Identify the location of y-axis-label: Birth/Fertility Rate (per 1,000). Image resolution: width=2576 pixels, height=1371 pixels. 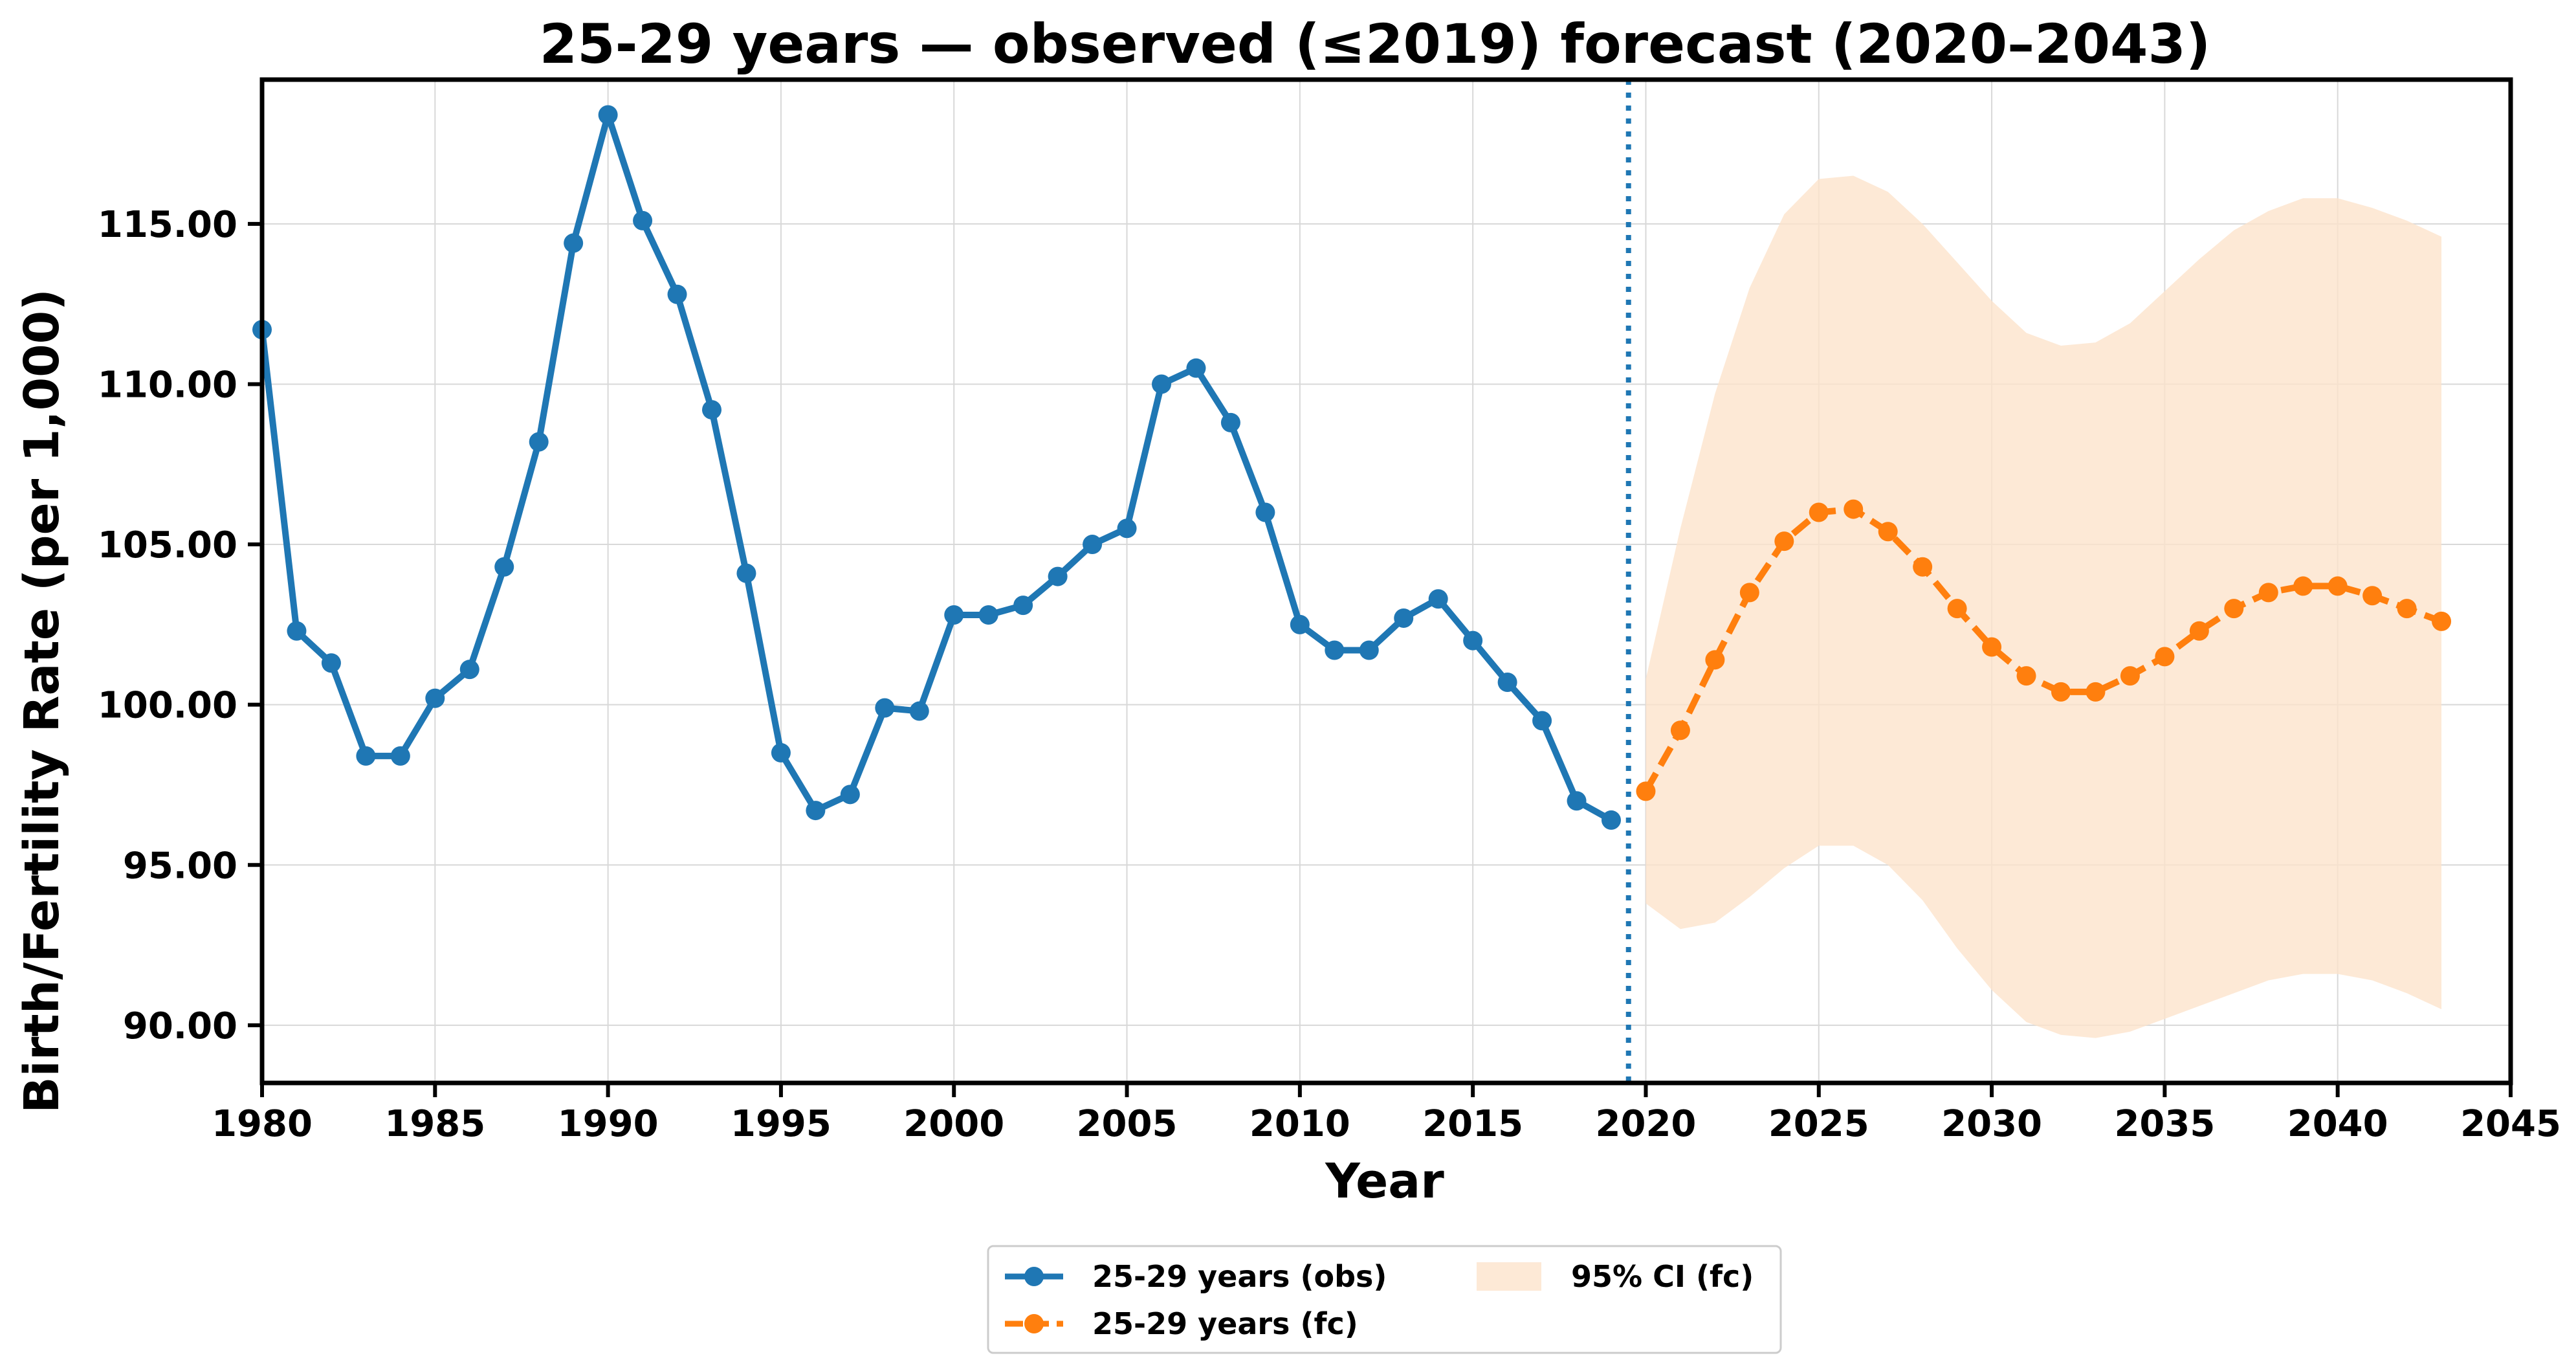
(42, 701).